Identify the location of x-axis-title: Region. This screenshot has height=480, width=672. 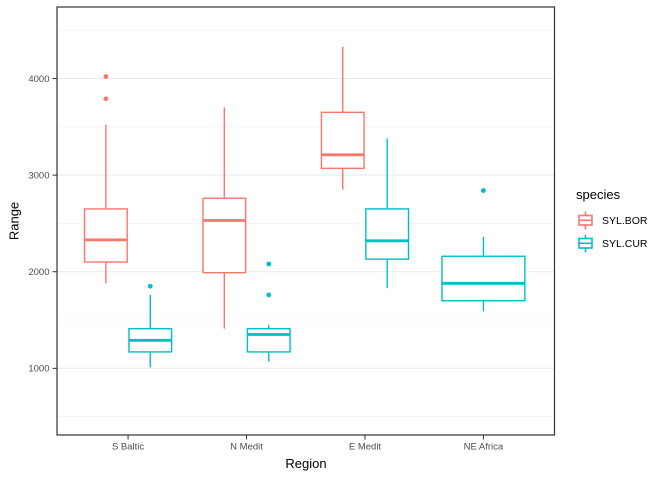
(306, 463).